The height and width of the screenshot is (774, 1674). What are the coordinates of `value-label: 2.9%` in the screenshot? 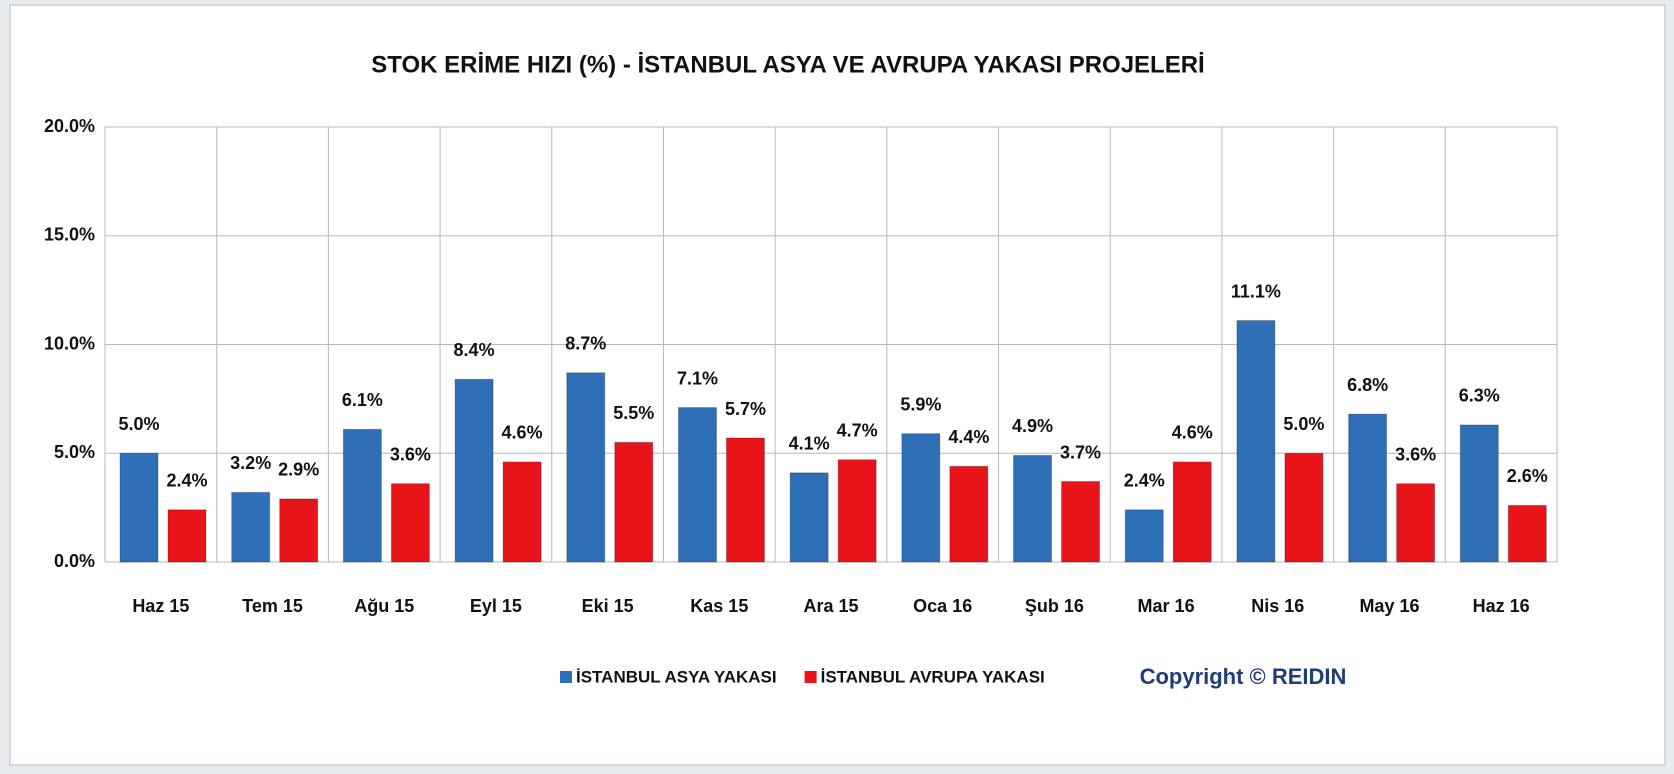 It's located at (298, 470).